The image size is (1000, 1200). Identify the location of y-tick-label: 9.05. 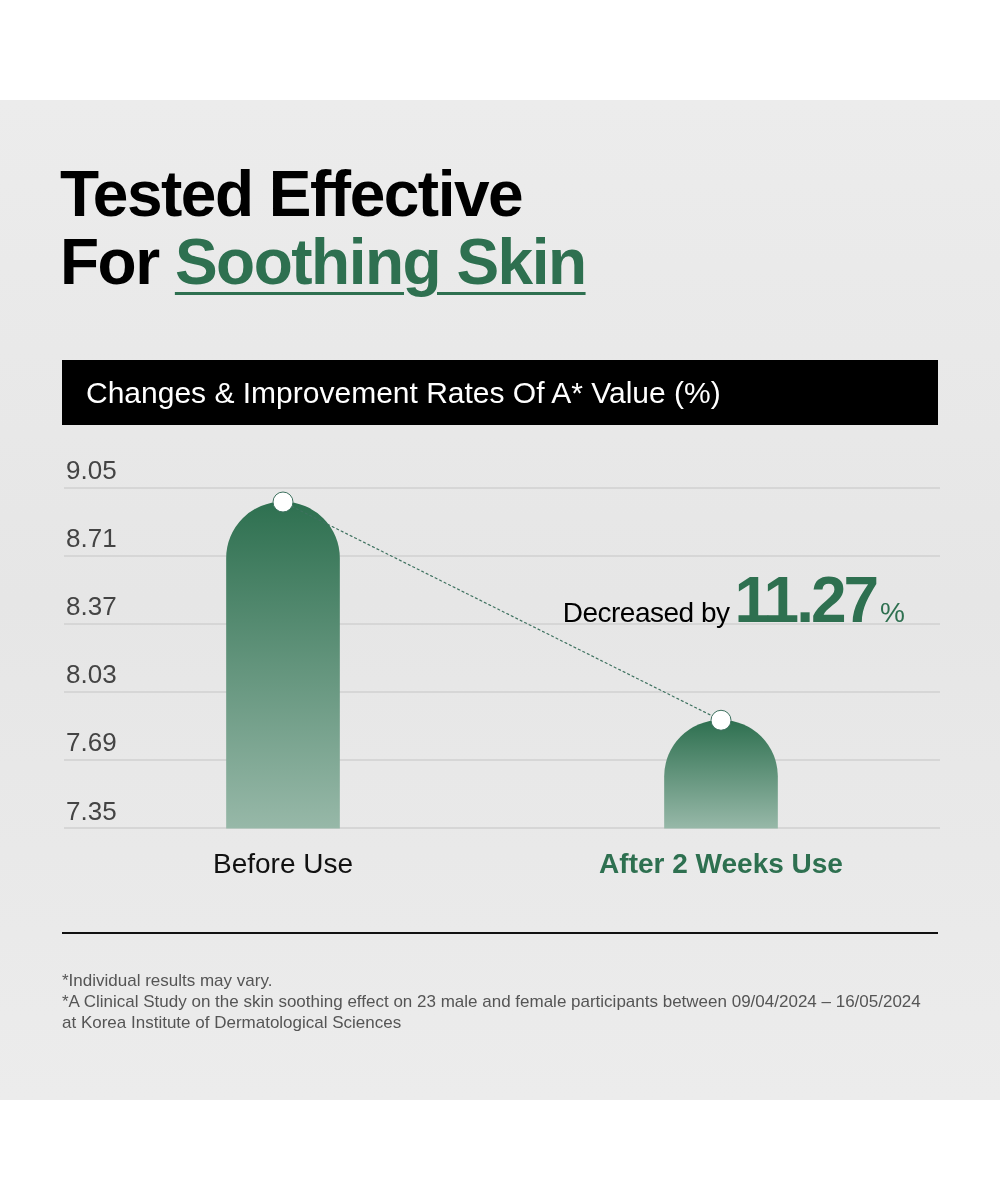
(91, 470).